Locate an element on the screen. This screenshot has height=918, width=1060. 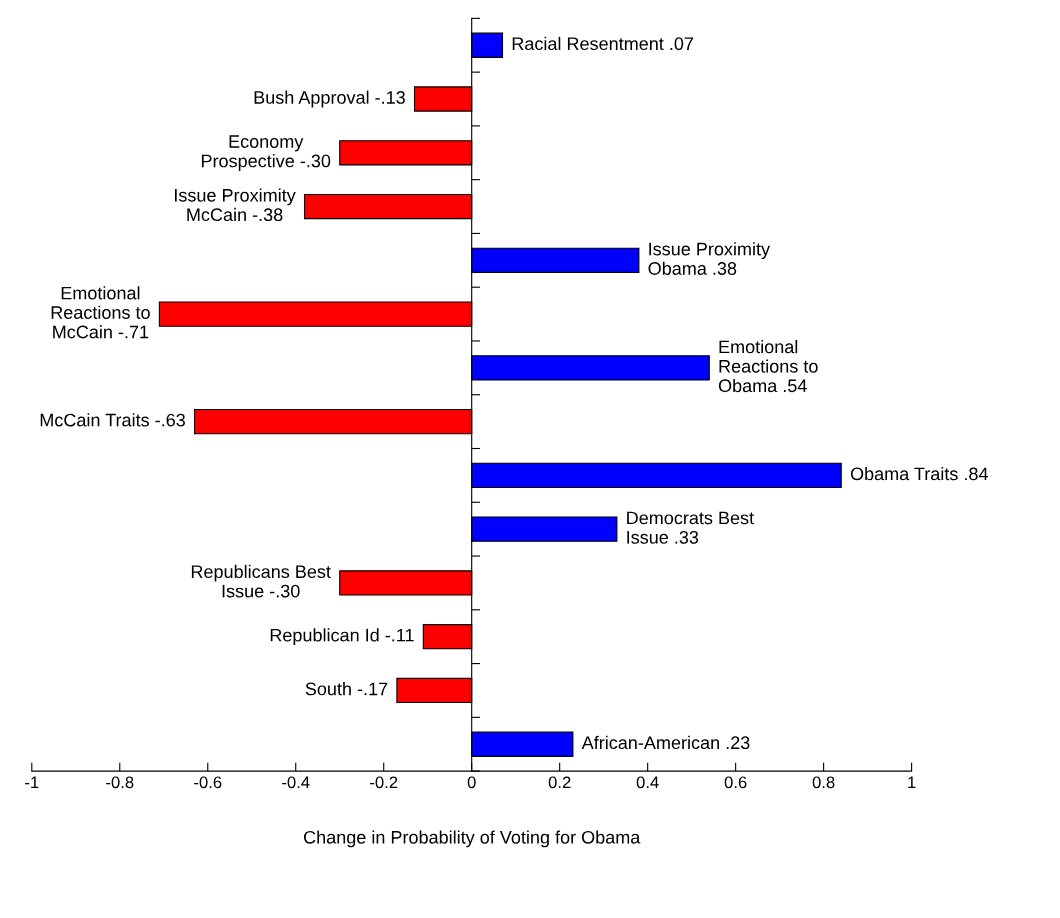
category-label: McCain Traits -.63 is located at coordinates (112, 420).